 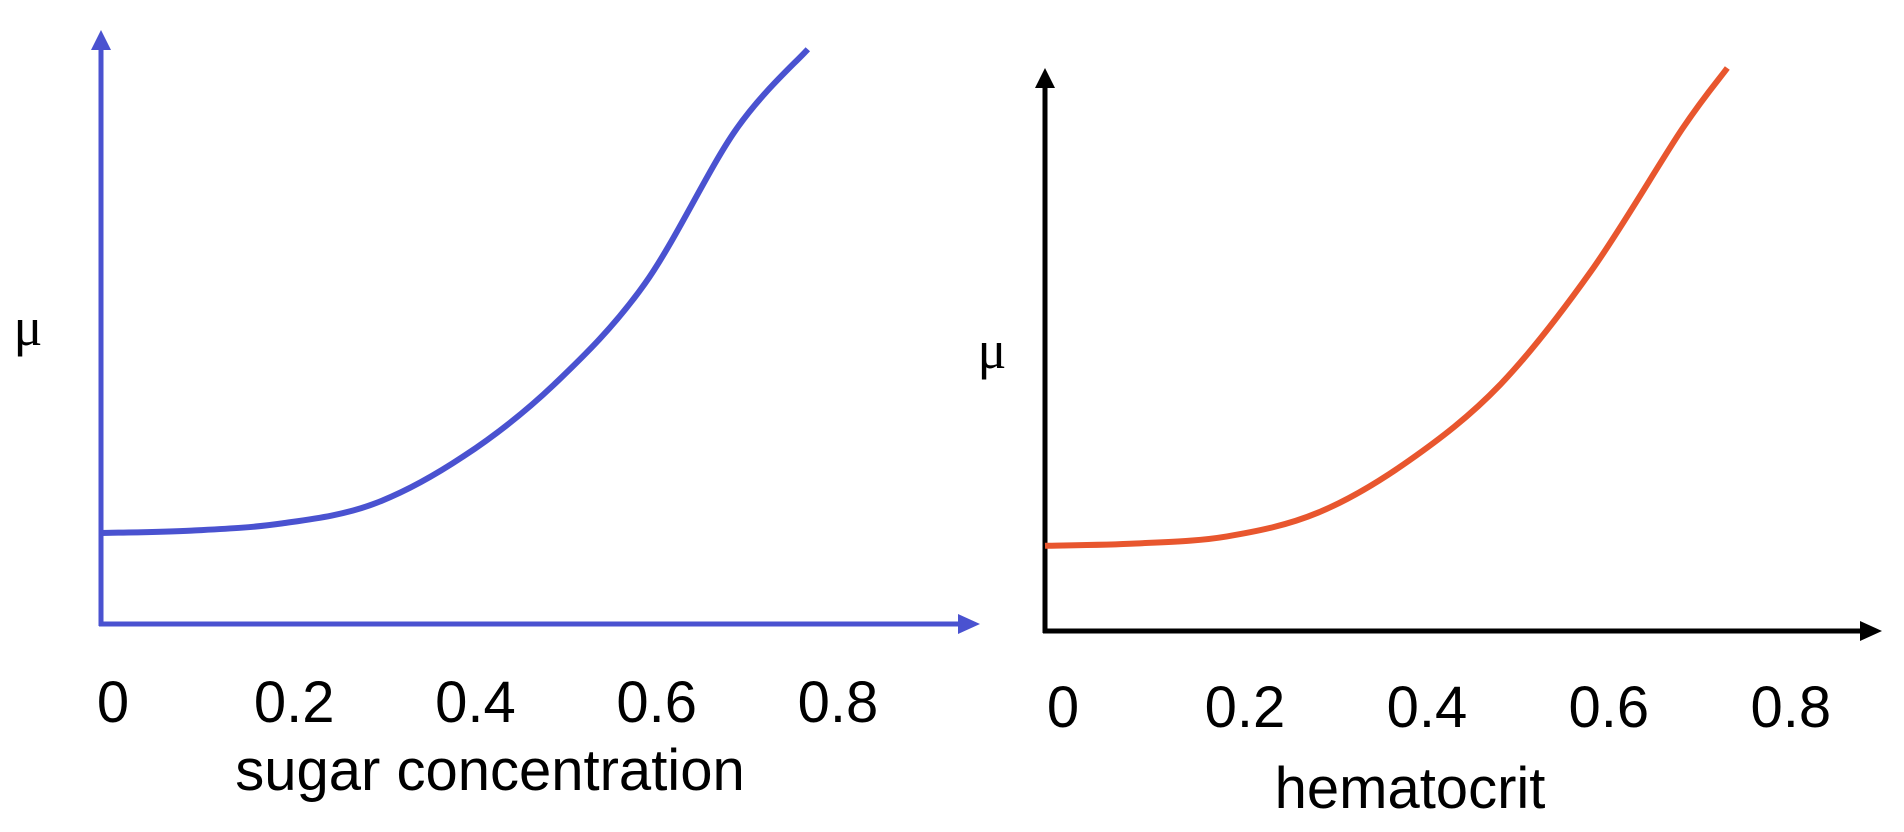 I want to click on sugar-y-axis-title: μ, so click(x=28, y=327).